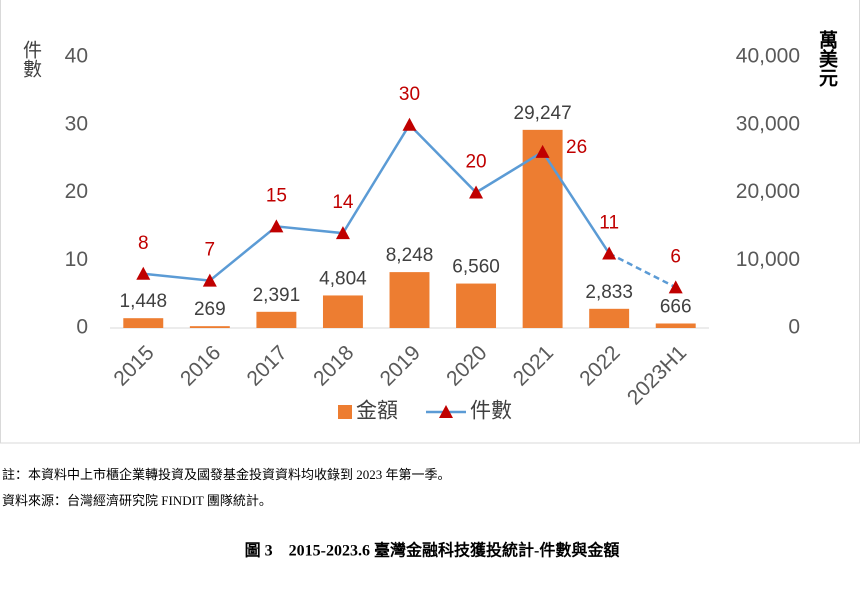 Image resolution: width=865 pixels, height=595 pixels. Describe the element at coordinates (657, 375) in the screenshot. I see `x-tick-label: 2023H1` at that location.